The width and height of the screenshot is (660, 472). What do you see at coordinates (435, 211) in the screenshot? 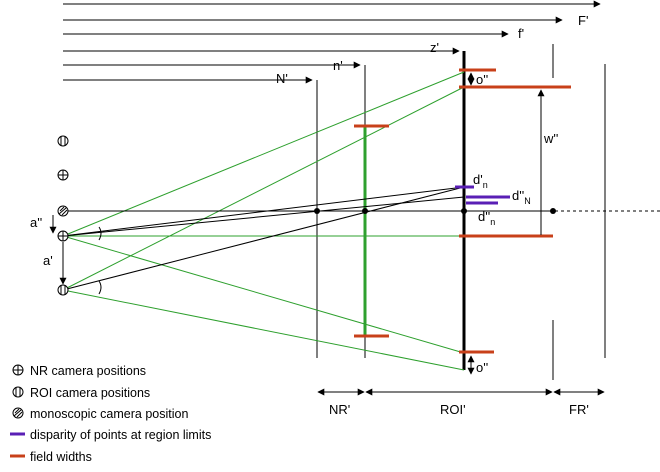
I see `intersection-points` at bounding box center [435, 211].